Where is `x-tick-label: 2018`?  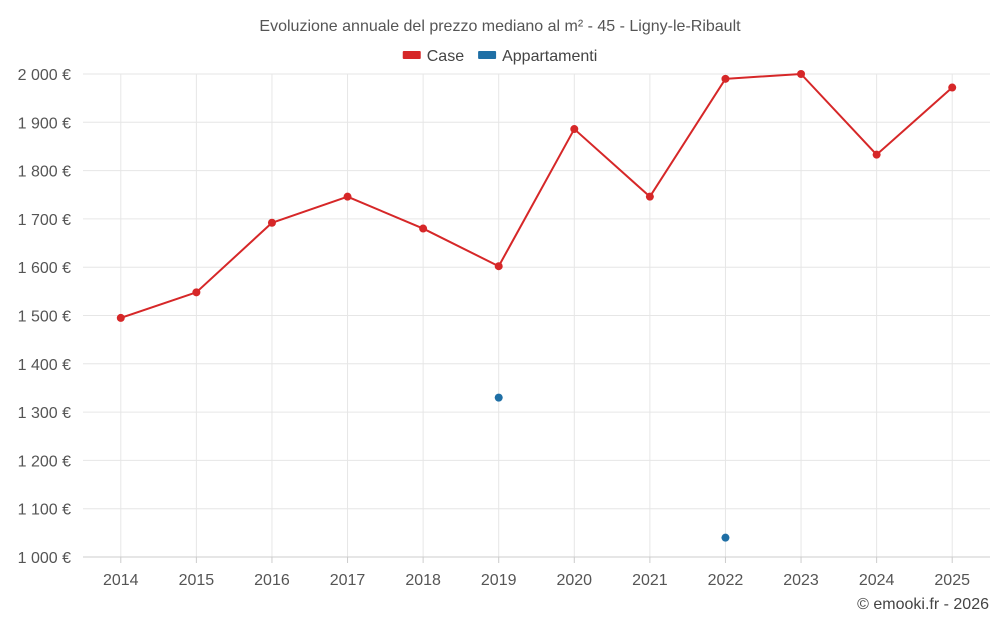
x-tick-label: 2018 is located at coordinates (423, 580).